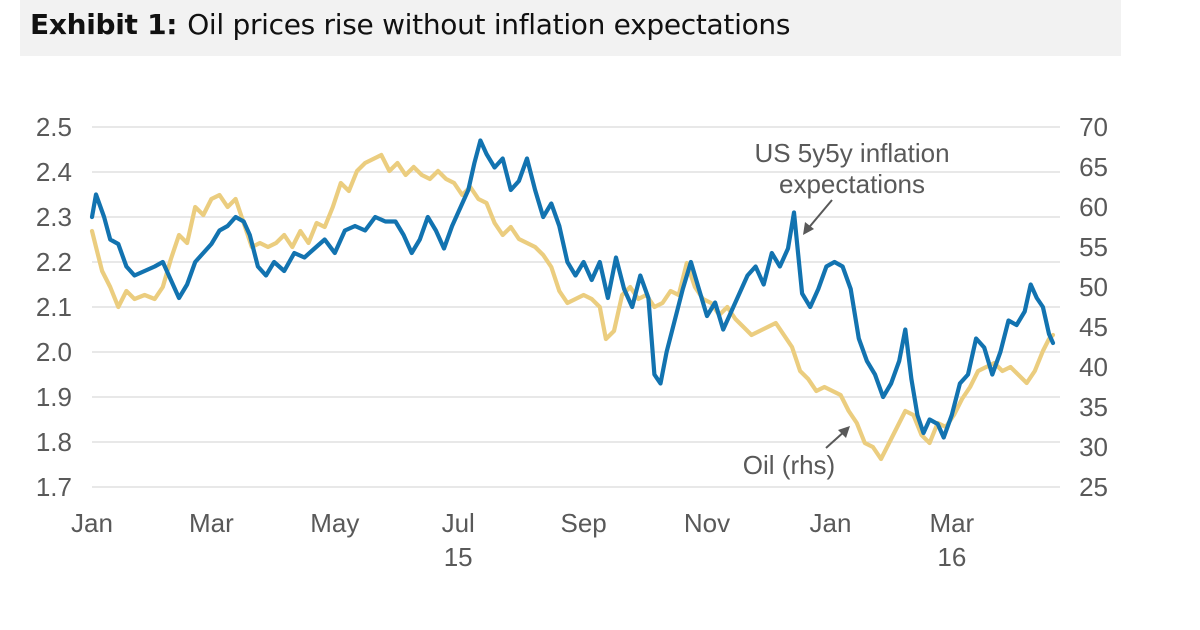  I want to click on exhibit-label: Exhibit 1:, so click(104, 24).